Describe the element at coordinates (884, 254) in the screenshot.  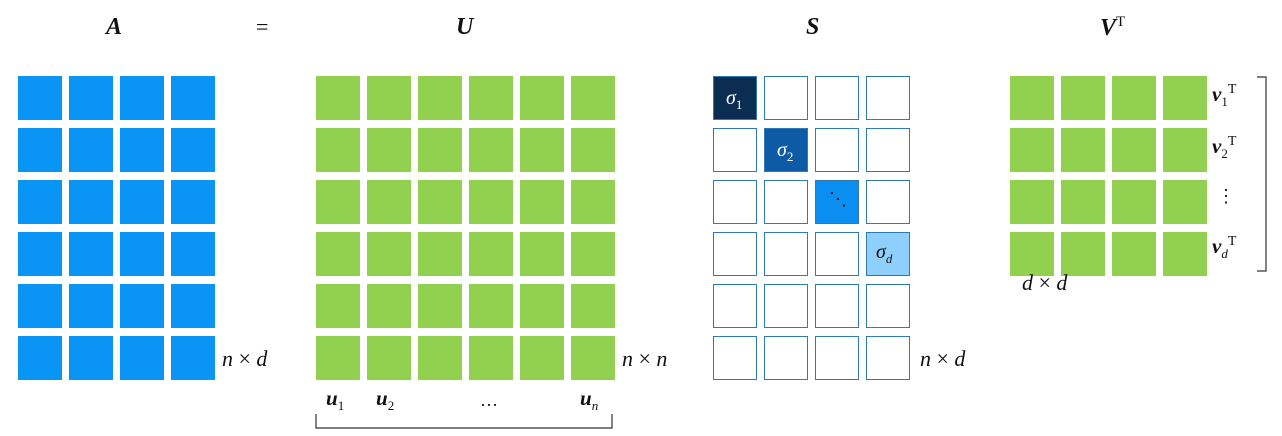
I see `sigma-d-label: σd` at that location.